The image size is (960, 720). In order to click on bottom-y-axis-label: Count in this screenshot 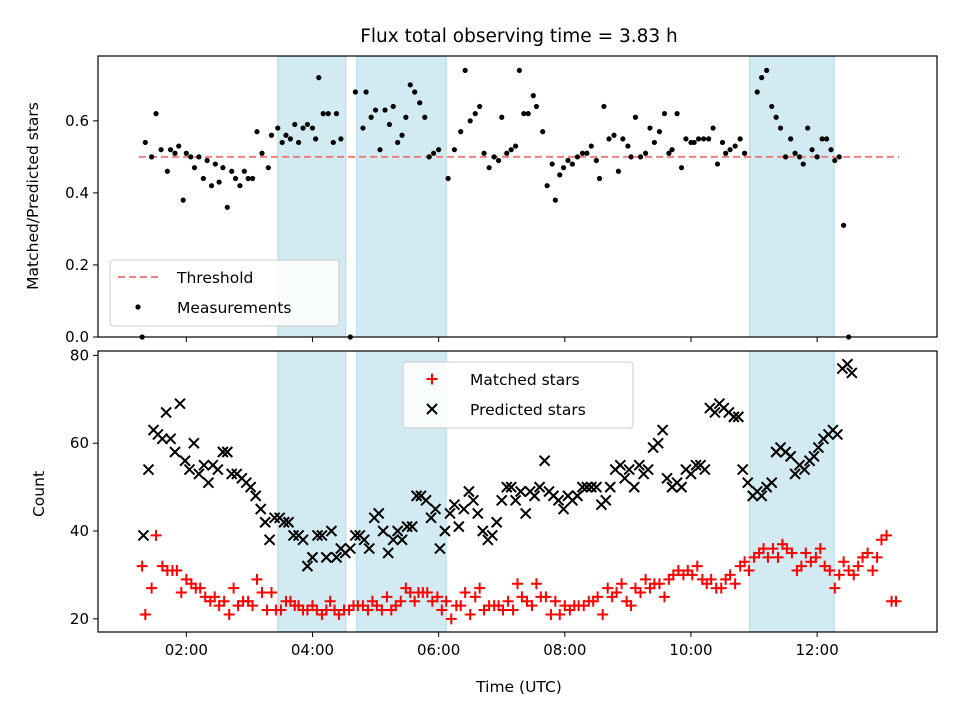, I will do `click(39, 494)`.